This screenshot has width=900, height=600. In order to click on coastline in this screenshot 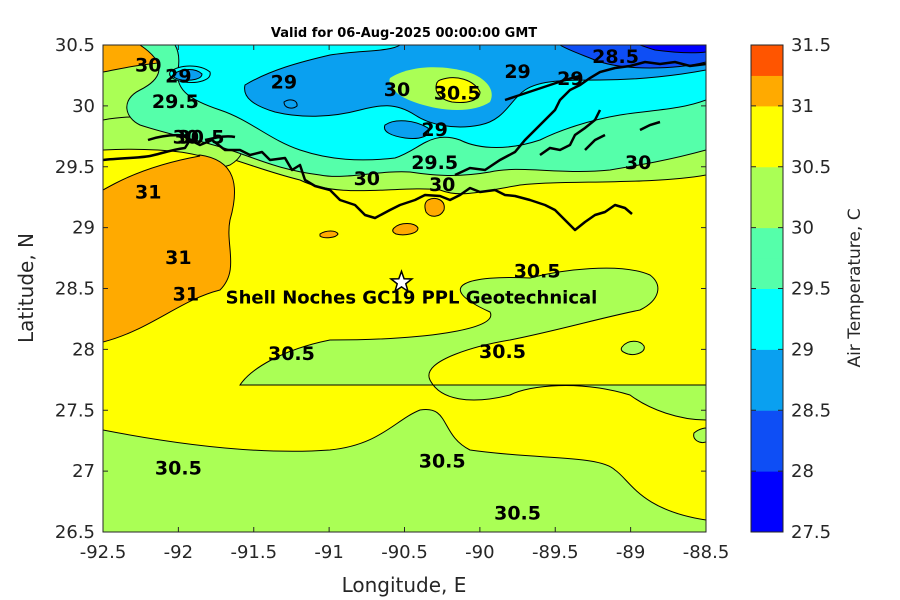, I will do `click(368, 185)`.